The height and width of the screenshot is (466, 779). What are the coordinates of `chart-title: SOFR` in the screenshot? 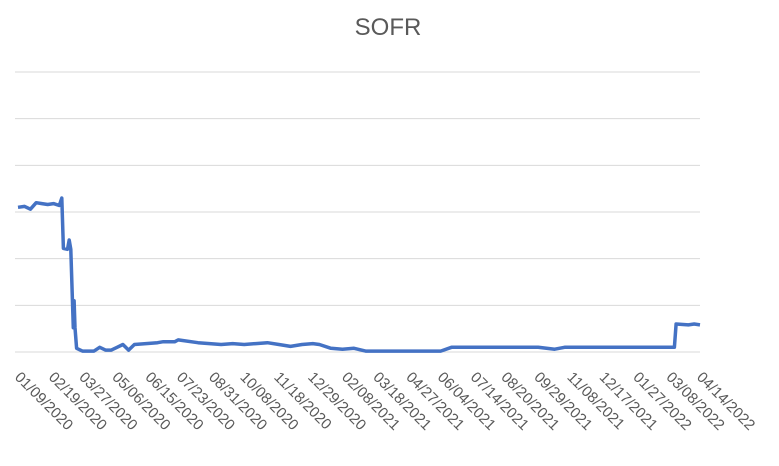 It's located at (388, 27).